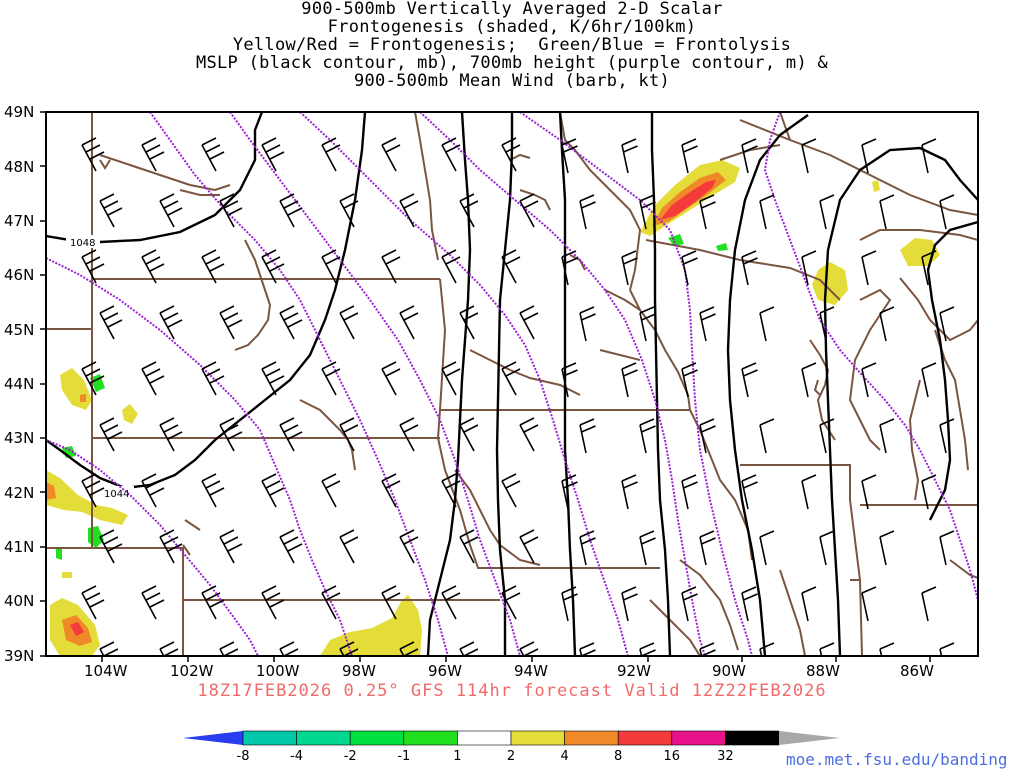 This screenshot has width=1024, height=769. What do you see at coordinates (511, 747) in the screenshot?
I see `colorbar: -8 -4 -2 -1 1 2 4 8 16 32` at bounding box center [511, 747].